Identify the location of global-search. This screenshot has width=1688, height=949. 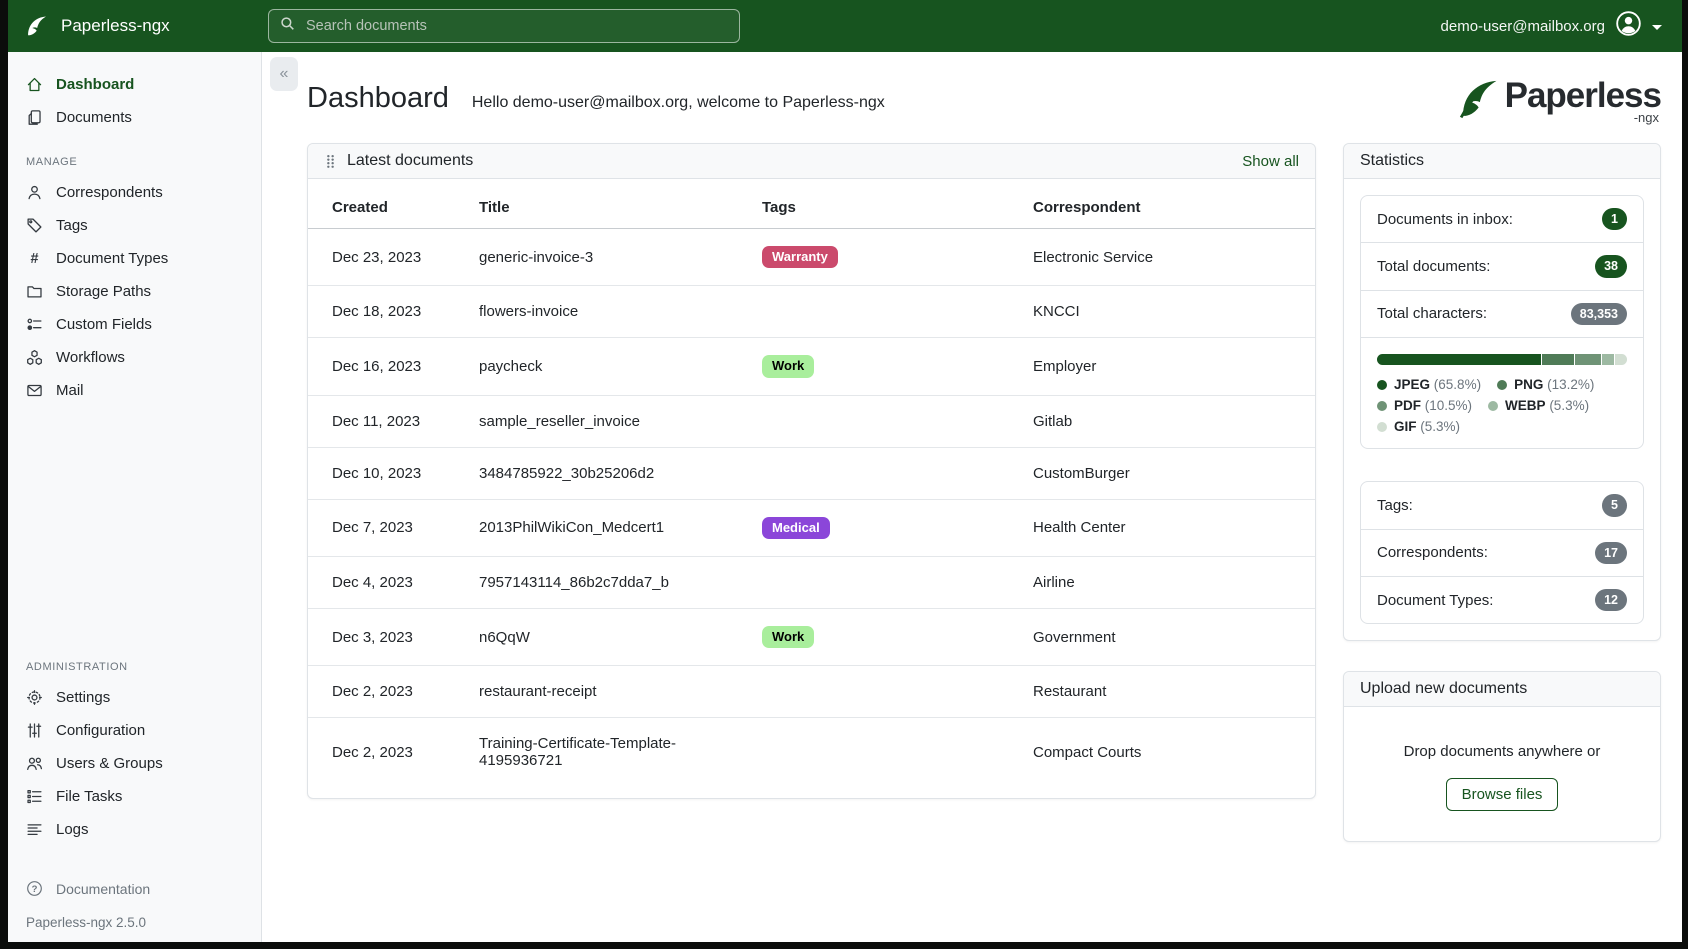
(504, 26).